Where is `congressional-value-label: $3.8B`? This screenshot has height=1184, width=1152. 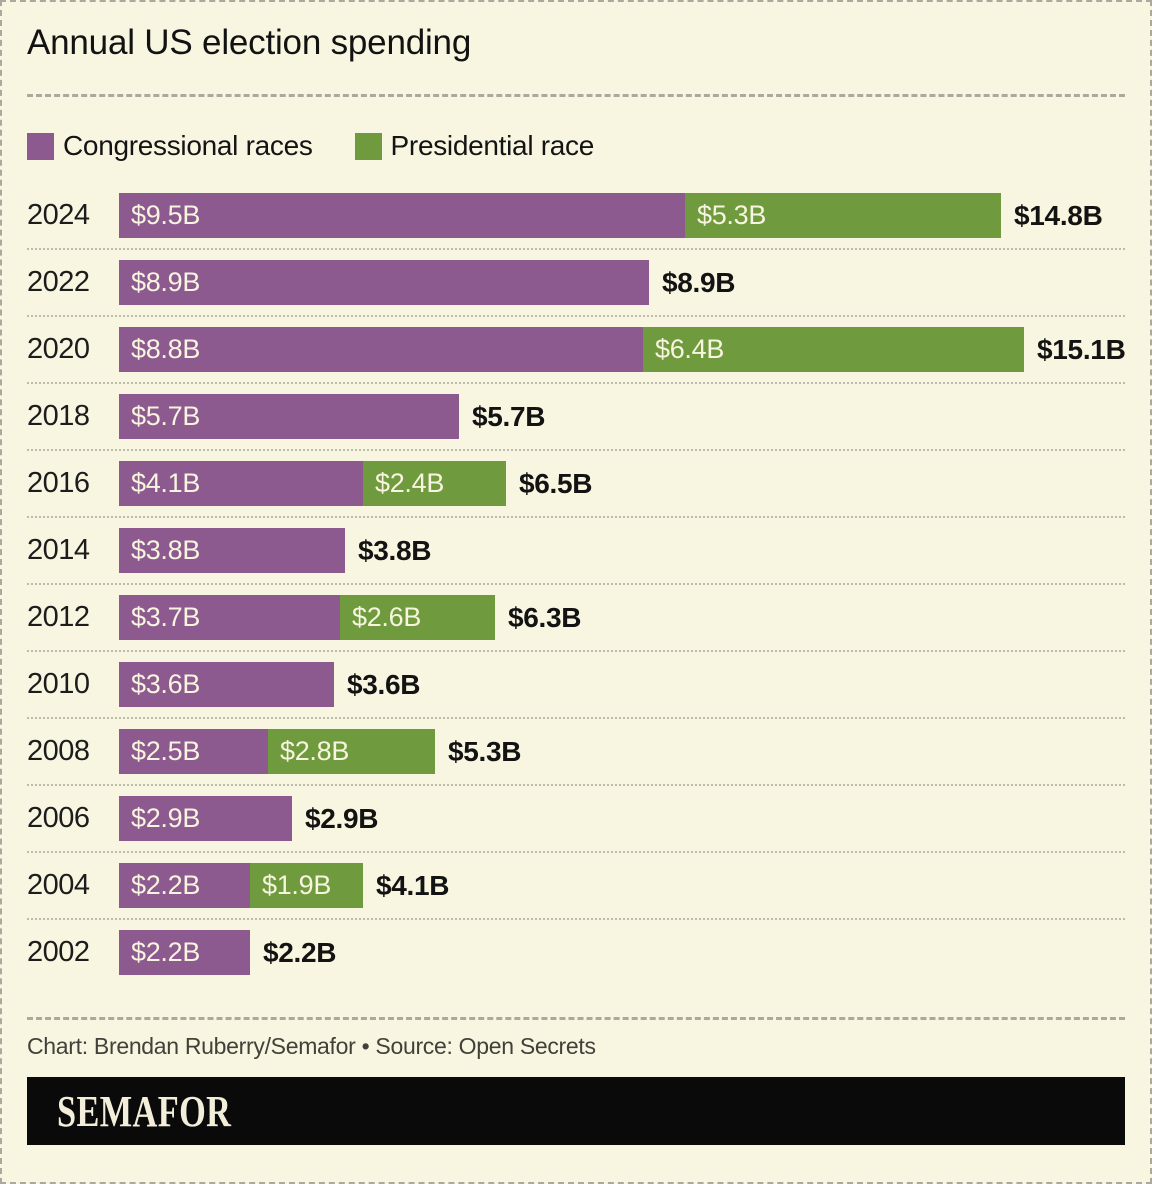
congressional-value-label: $3.8B is located at coordinates (166, 550).